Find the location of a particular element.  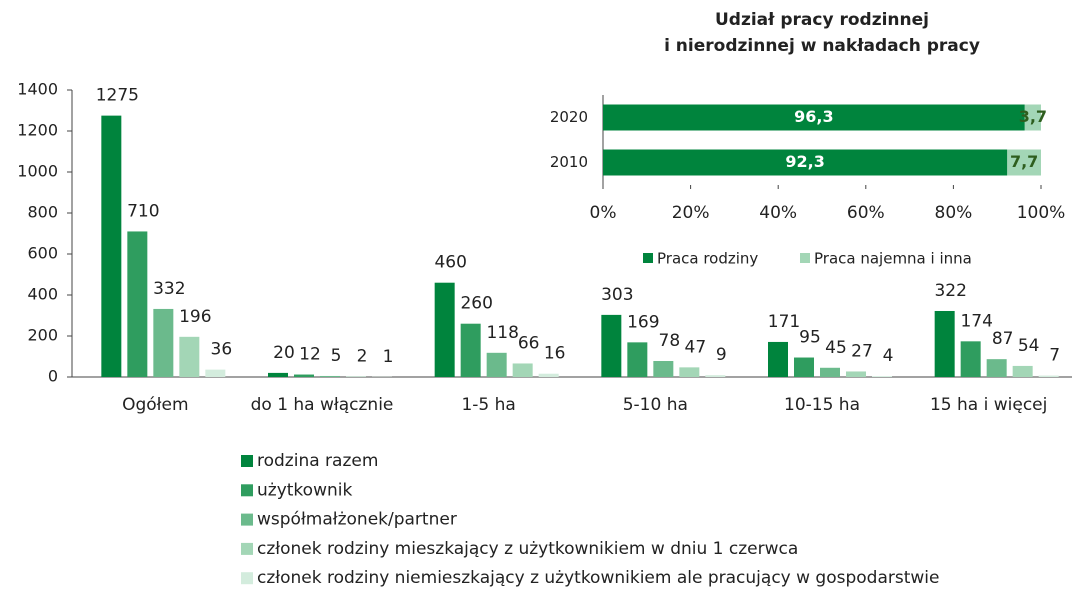

data-label: 36 is located at coordinates (222, 350).